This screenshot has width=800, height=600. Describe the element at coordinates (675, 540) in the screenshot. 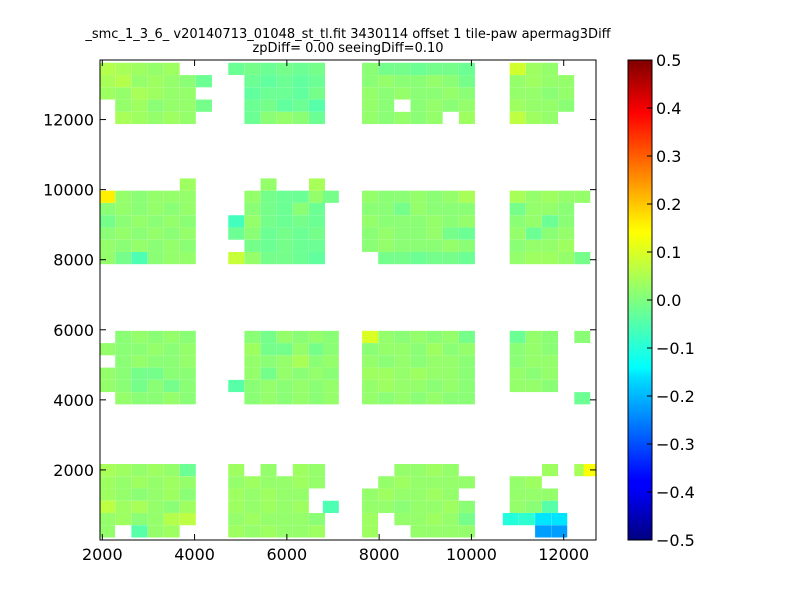

I see `colorbar-tick-label: −0.5` at that location.